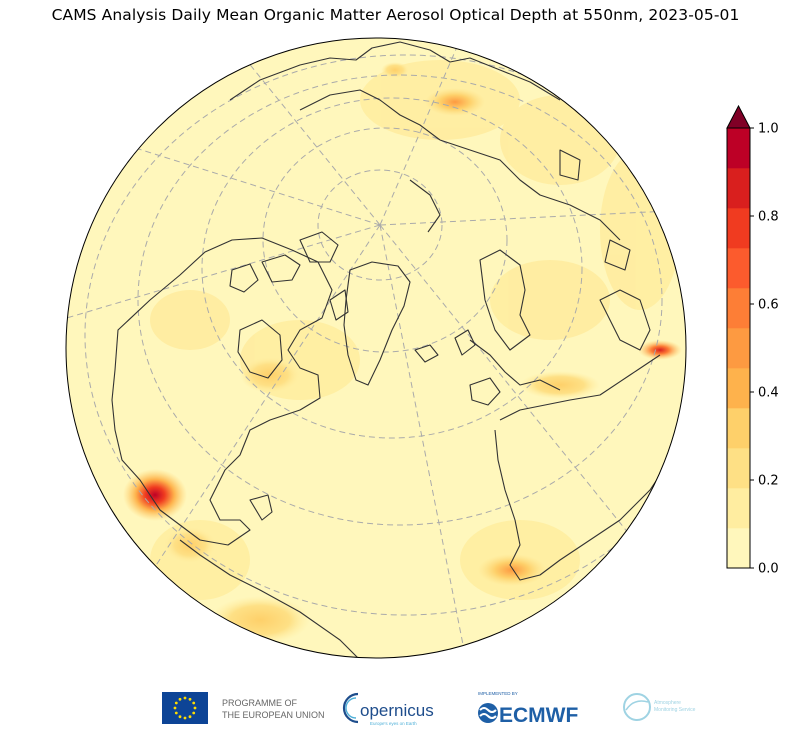 The image size is (791, 736). Describe the element at coordinates (660, 350) in the screenshot. I see `hotspot-asia` at that location.